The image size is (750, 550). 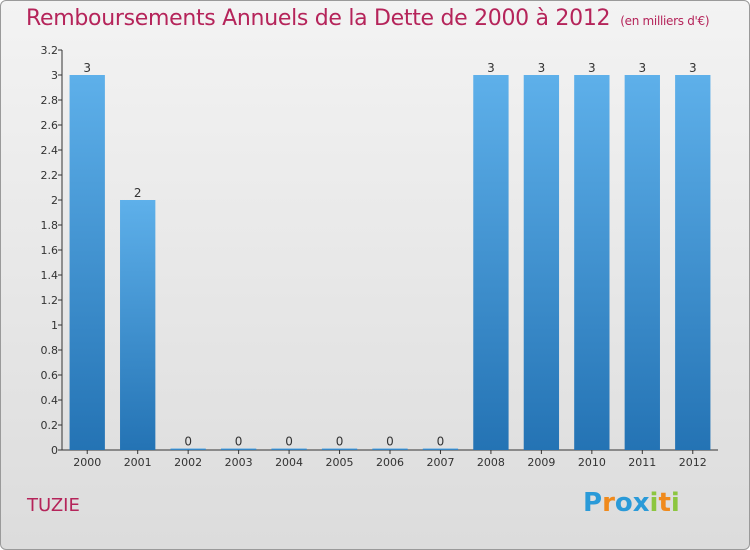 I want to click on y-tick-label: 1.8, so click(x=50, y=225).